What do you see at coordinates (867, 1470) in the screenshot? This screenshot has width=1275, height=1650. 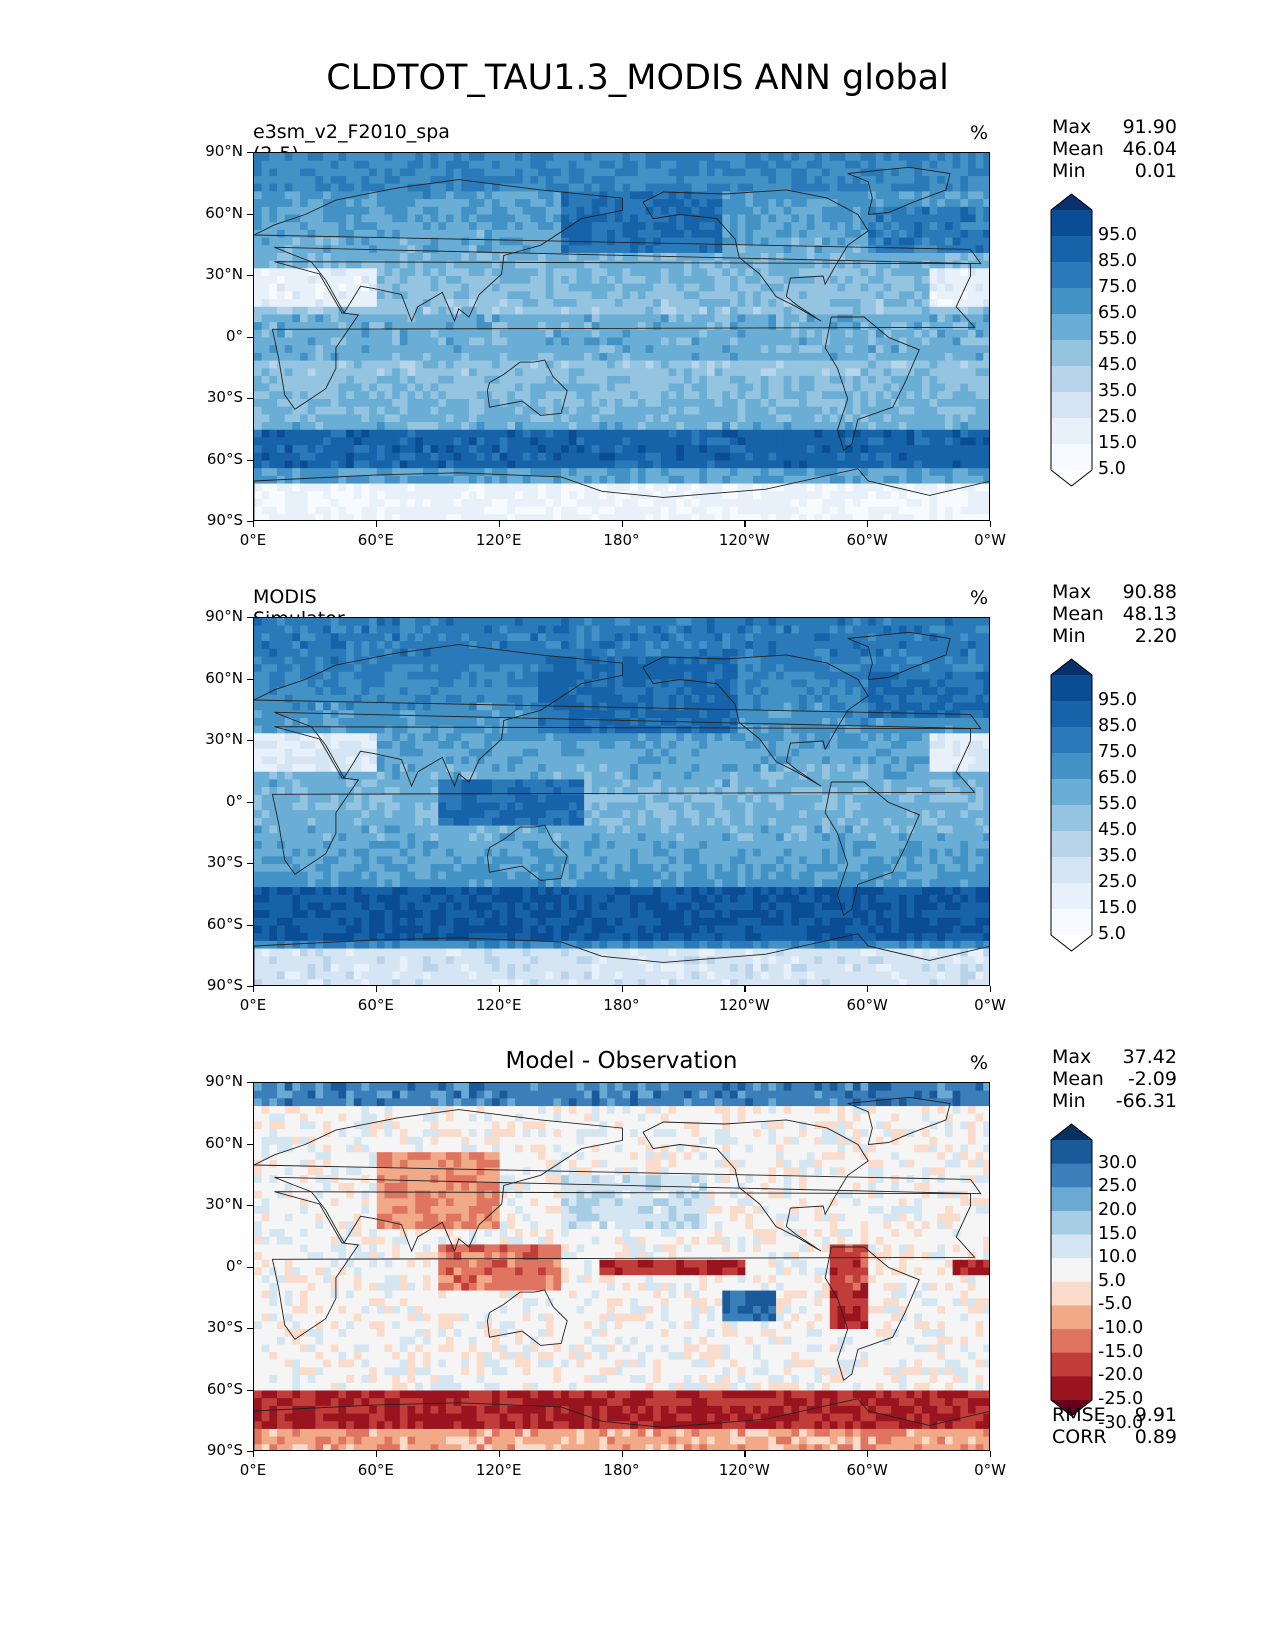 I see `x-tick-label: 60°W` at bounding box center [867, 1470].